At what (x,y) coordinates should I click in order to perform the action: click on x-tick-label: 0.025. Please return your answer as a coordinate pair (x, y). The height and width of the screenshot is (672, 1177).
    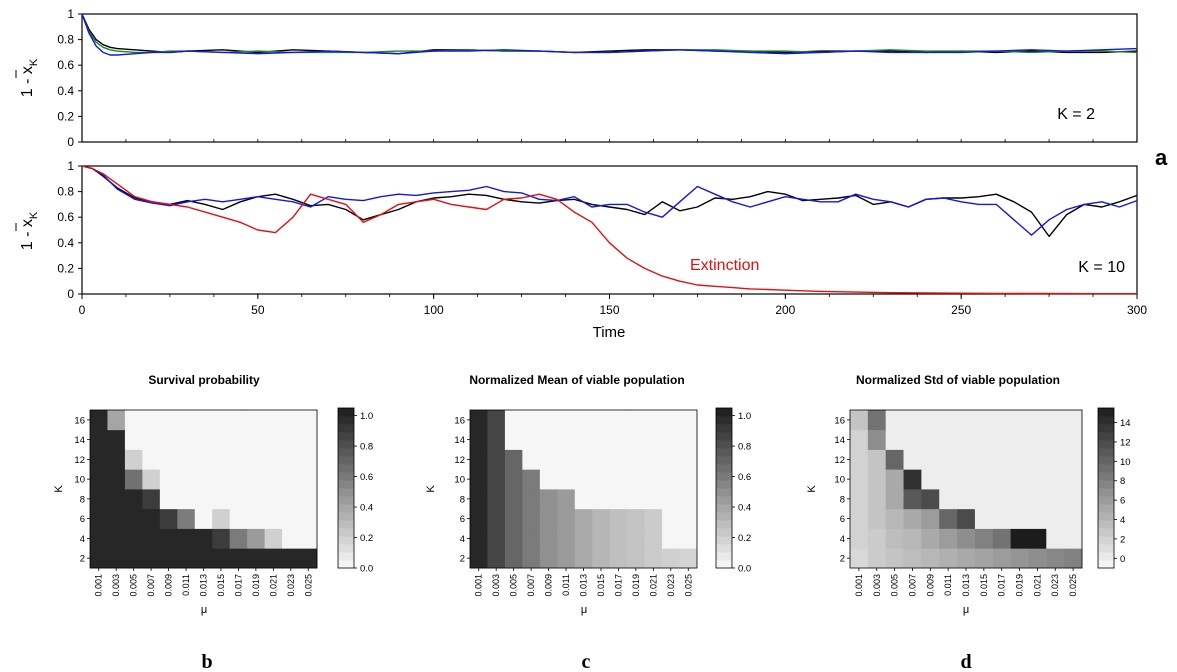
    Looking at the image, I should click on (688, 585).